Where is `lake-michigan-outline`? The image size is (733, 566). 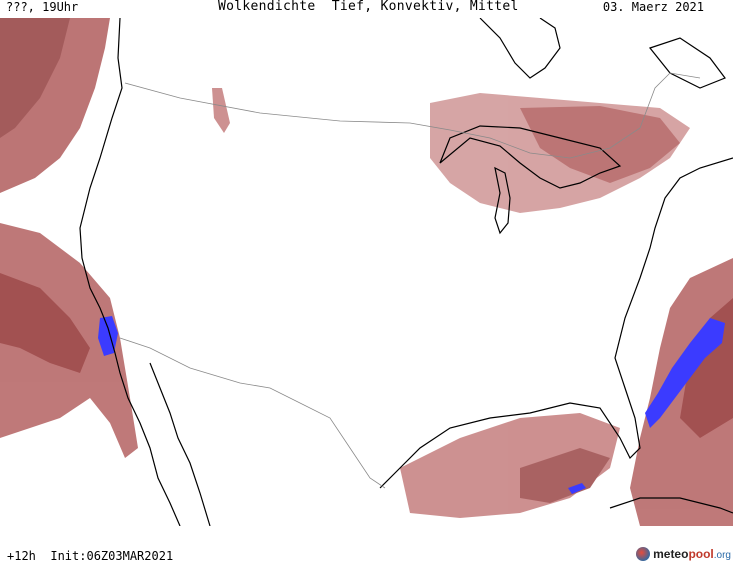
lake-michigan-outline is located at coordinates (502, 200).